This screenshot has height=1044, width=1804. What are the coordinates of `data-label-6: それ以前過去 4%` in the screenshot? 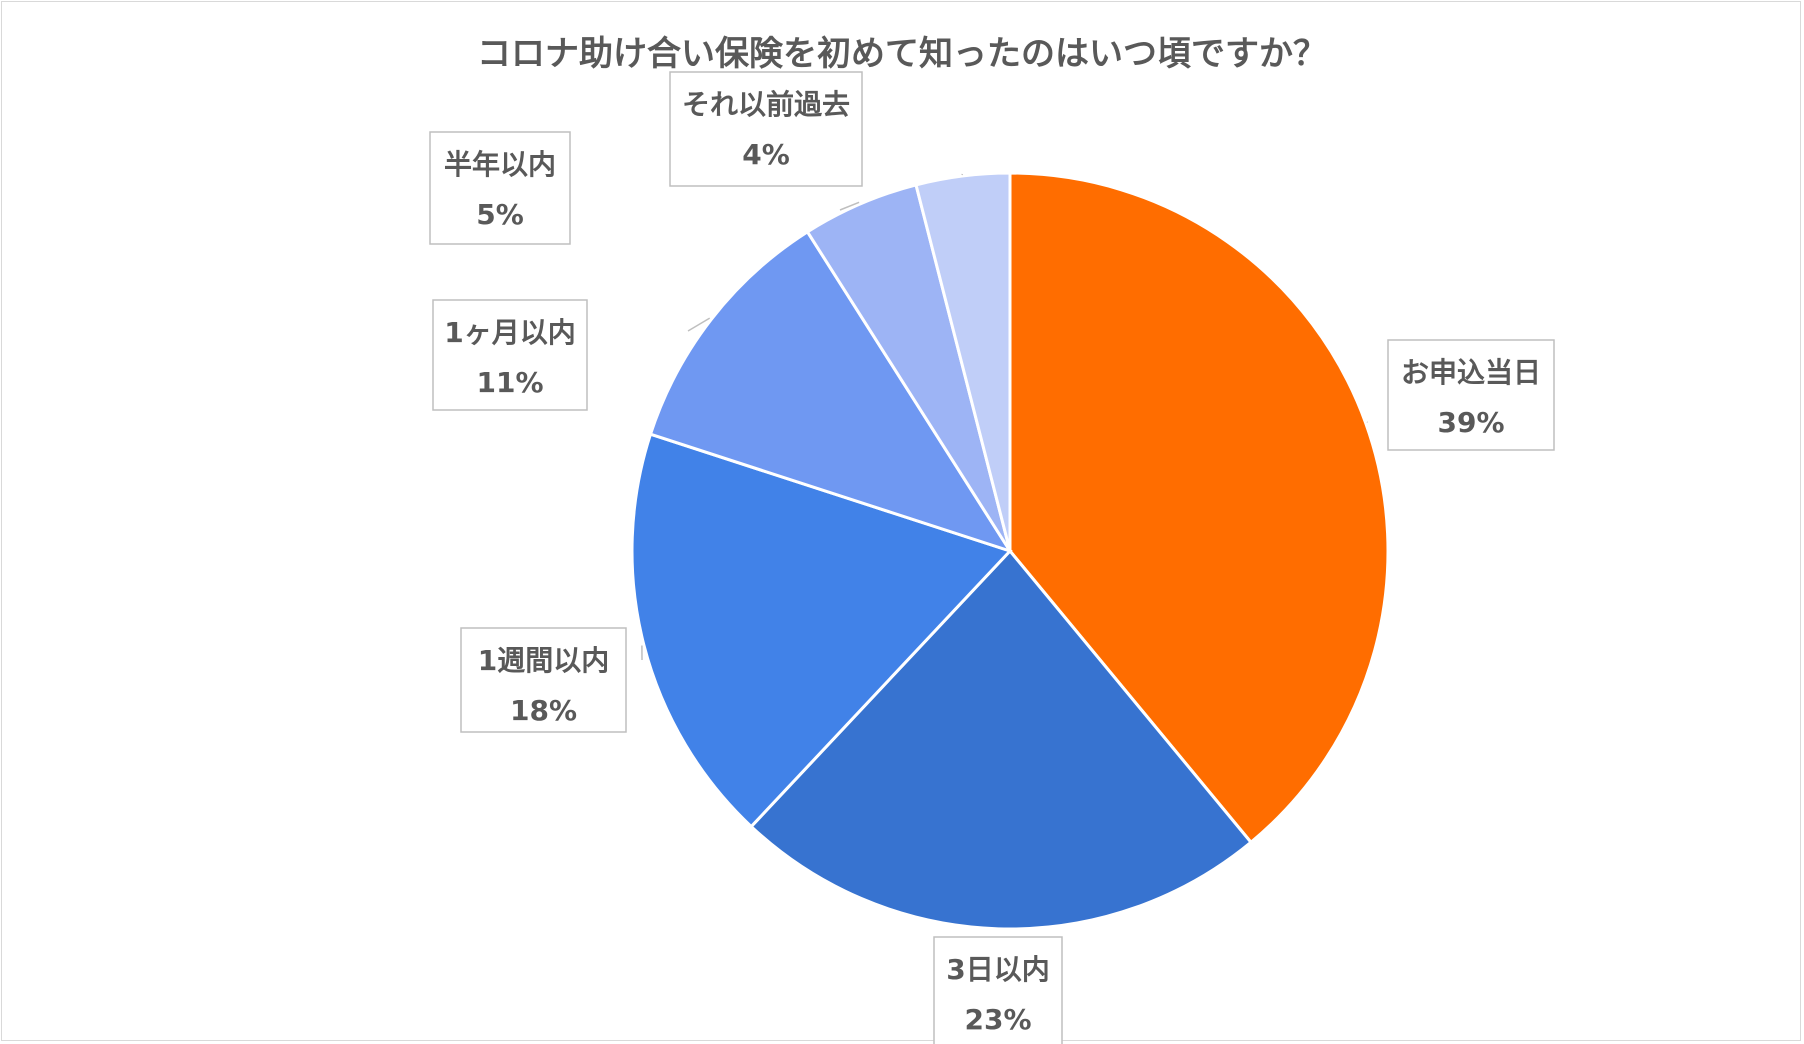 It's located at (816, 129).